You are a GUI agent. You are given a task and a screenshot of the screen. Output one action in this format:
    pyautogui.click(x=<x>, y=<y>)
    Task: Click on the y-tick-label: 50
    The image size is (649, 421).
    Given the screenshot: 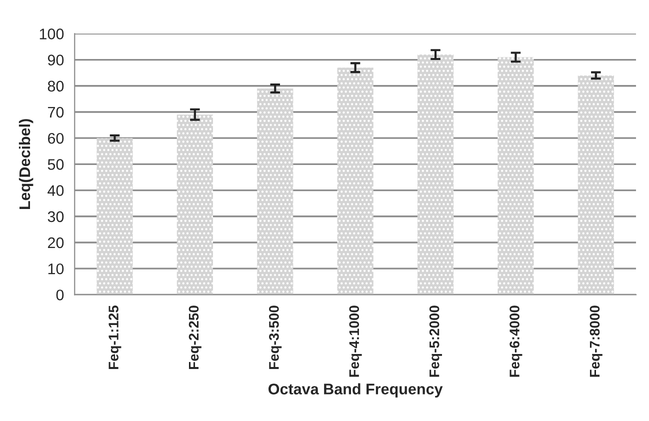 What is the action you would take?
    pyautogui.click(x=56, y=164)
    